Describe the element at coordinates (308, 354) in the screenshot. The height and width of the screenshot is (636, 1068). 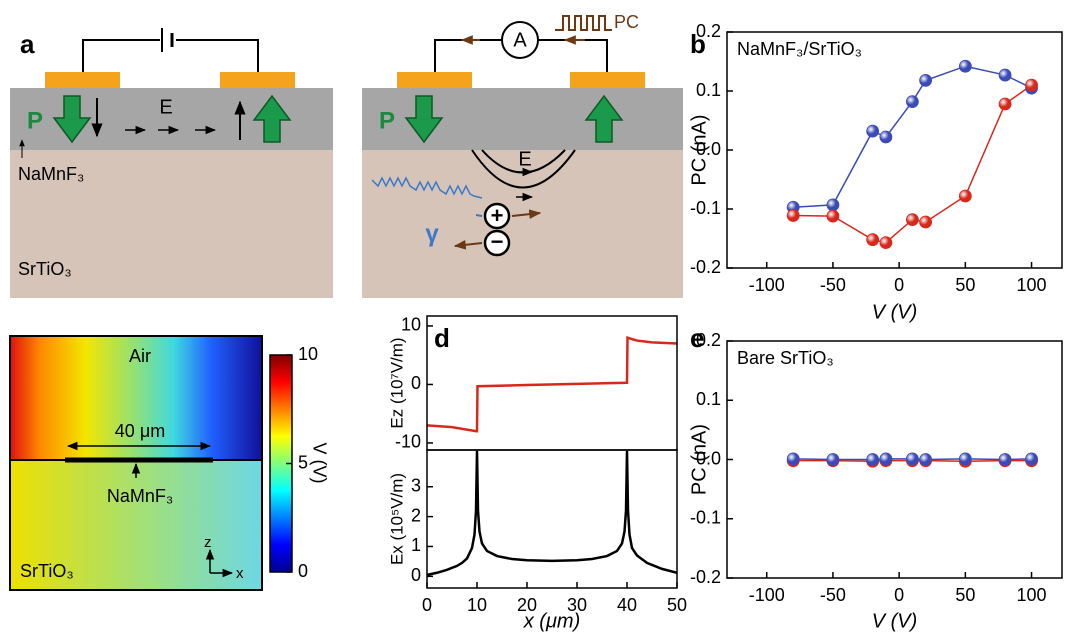
I see `colorbar-tick-label: 10` at that location.